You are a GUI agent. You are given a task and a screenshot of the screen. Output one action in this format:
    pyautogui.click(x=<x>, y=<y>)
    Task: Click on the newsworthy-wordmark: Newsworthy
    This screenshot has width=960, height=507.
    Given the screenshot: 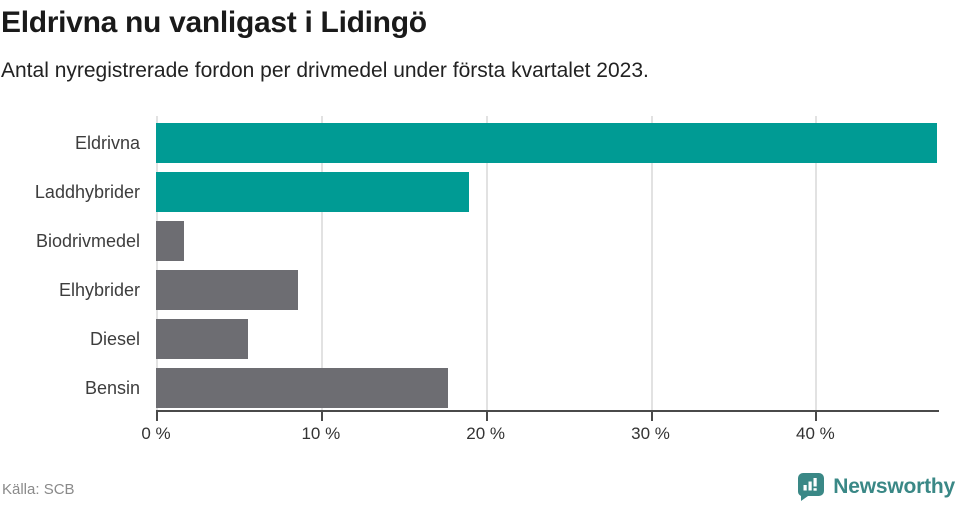 What is the action you would take?
    pyautogui.click(x=894, y=486)
    